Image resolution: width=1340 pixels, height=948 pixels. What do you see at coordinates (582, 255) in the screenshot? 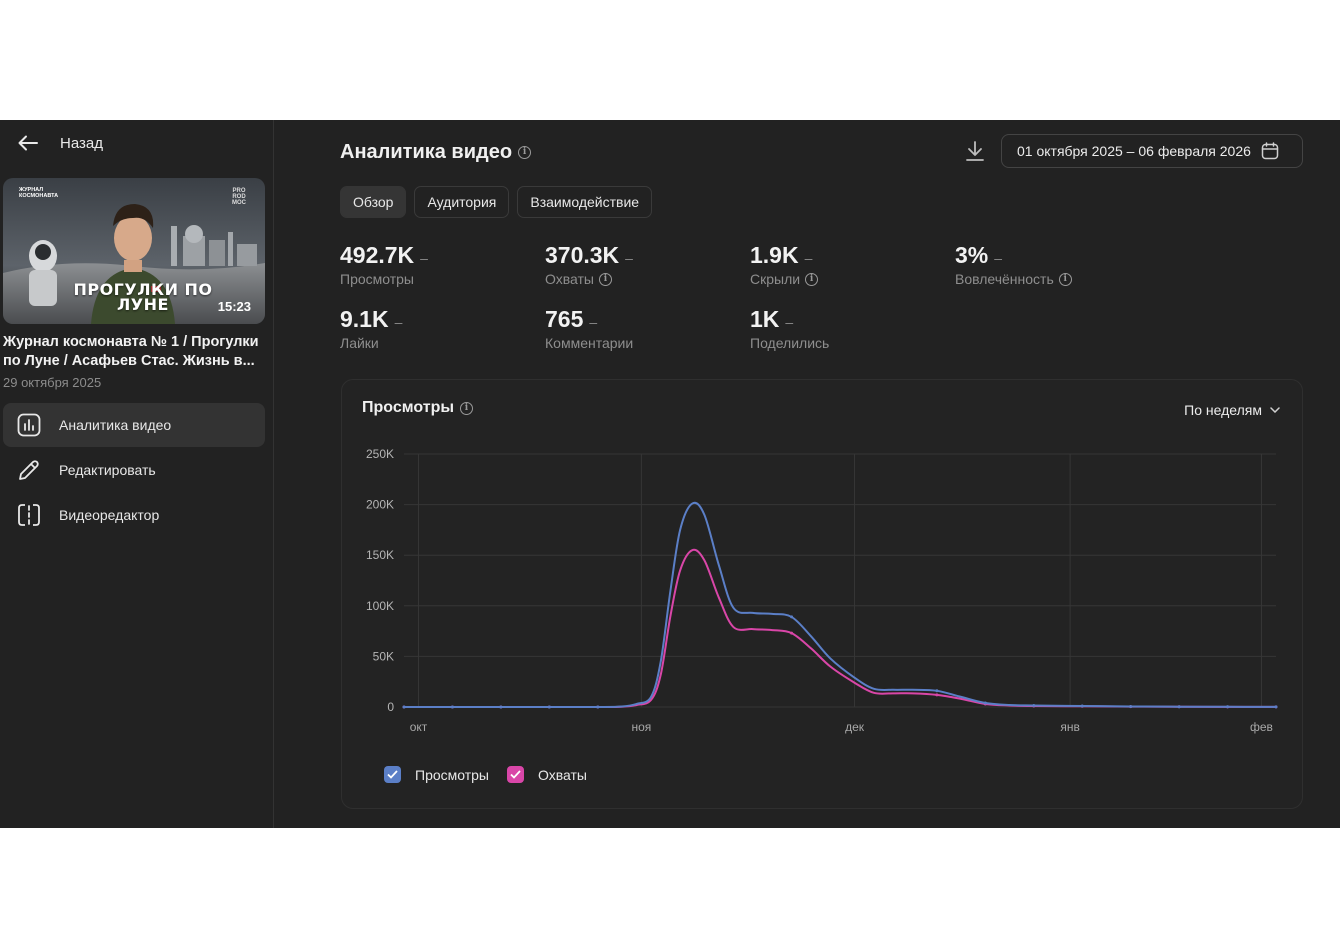
I see `metric-value: 370.3K` at bounding box center [582, 255].